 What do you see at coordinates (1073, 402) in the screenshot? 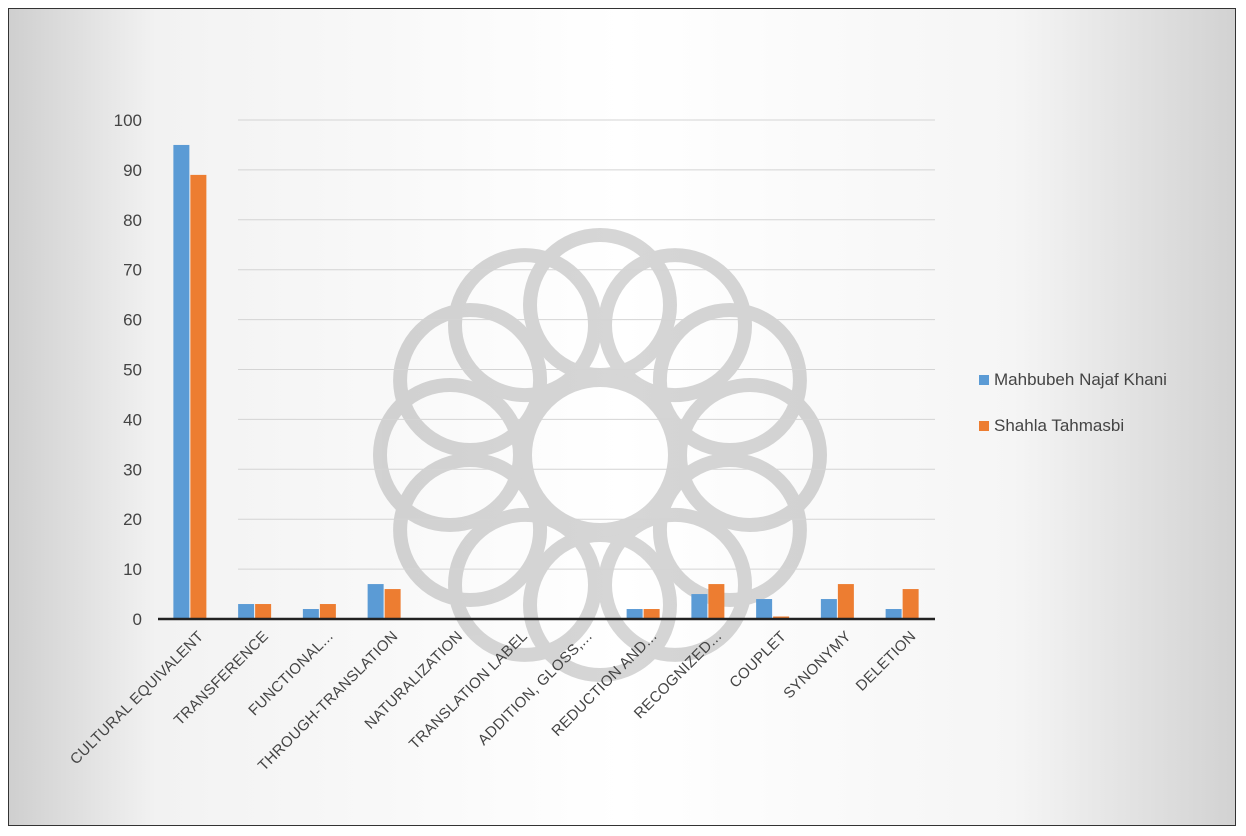
I see `legend: Mahbubeh Najaf Khani Shahla Tahmasbi` at bounding box center [1073, 402].